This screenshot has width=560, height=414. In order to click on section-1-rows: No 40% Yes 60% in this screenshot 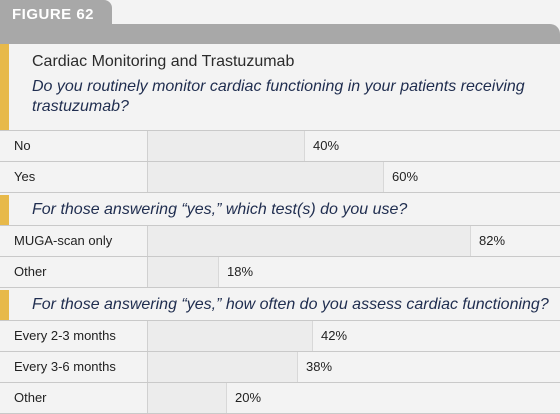, I will do `click(280, 162)`.